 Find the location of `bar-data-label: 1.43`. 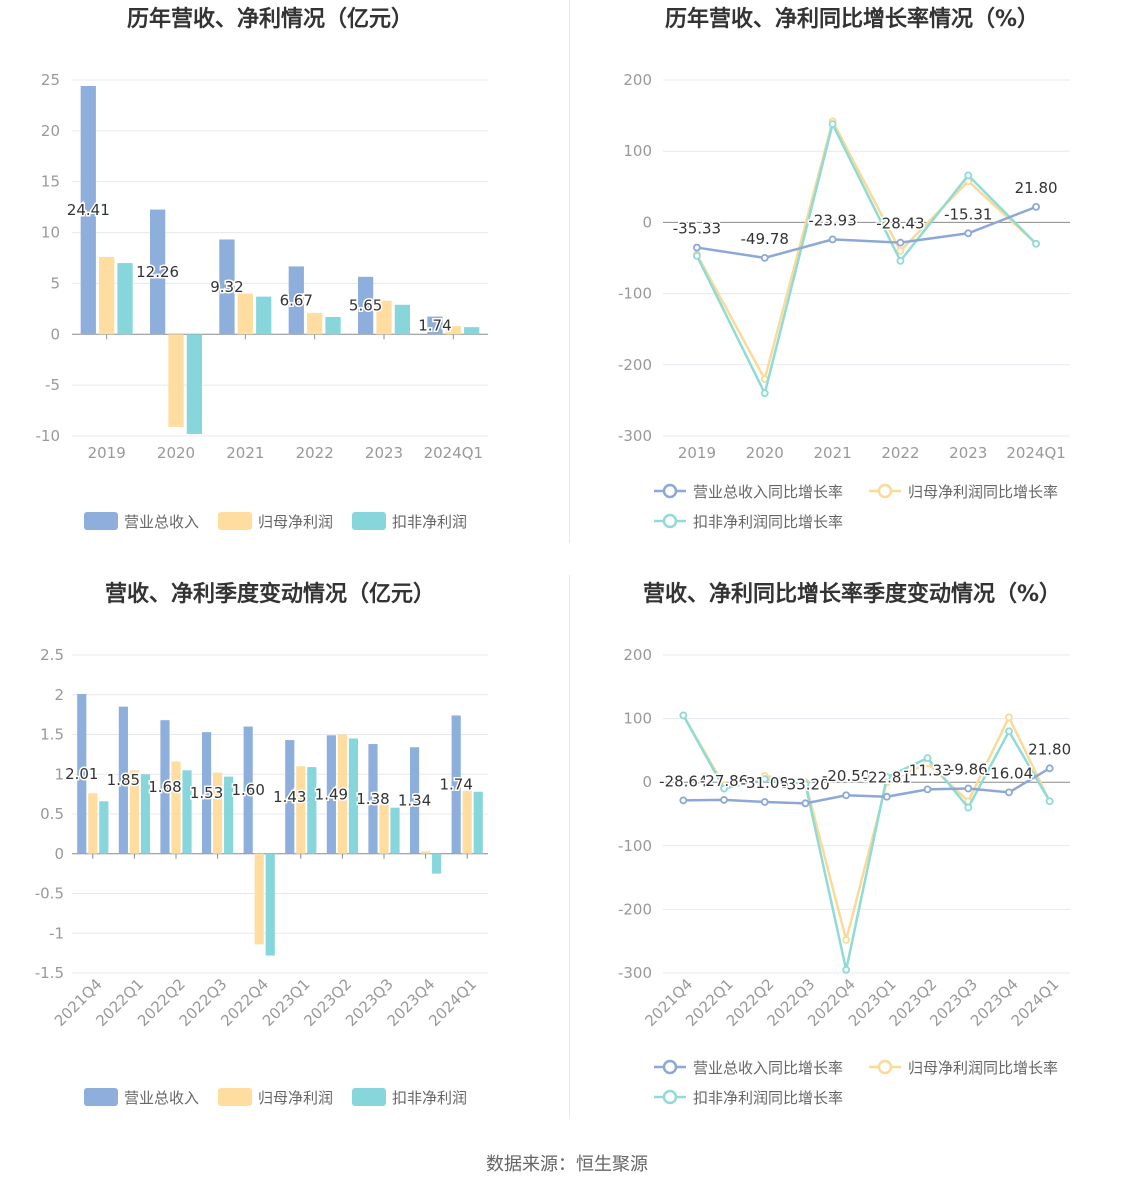

bar-data-label: 1.43 is located at coordinates (289, 797).